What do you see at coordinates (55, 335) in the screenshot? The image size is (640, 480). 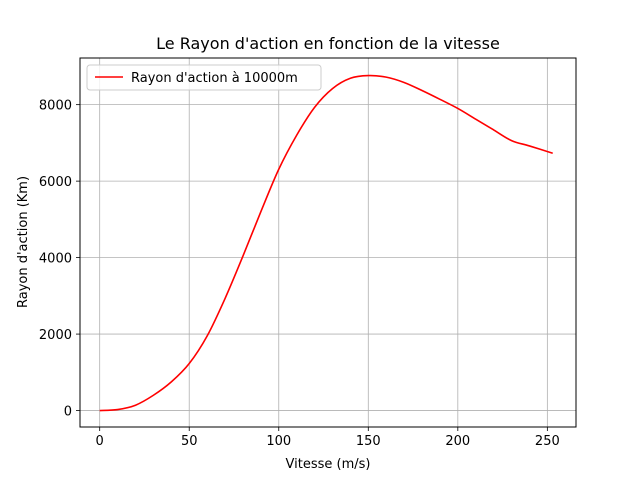 I see `y-tick-label: 2000` at bounding box center [55, 335].